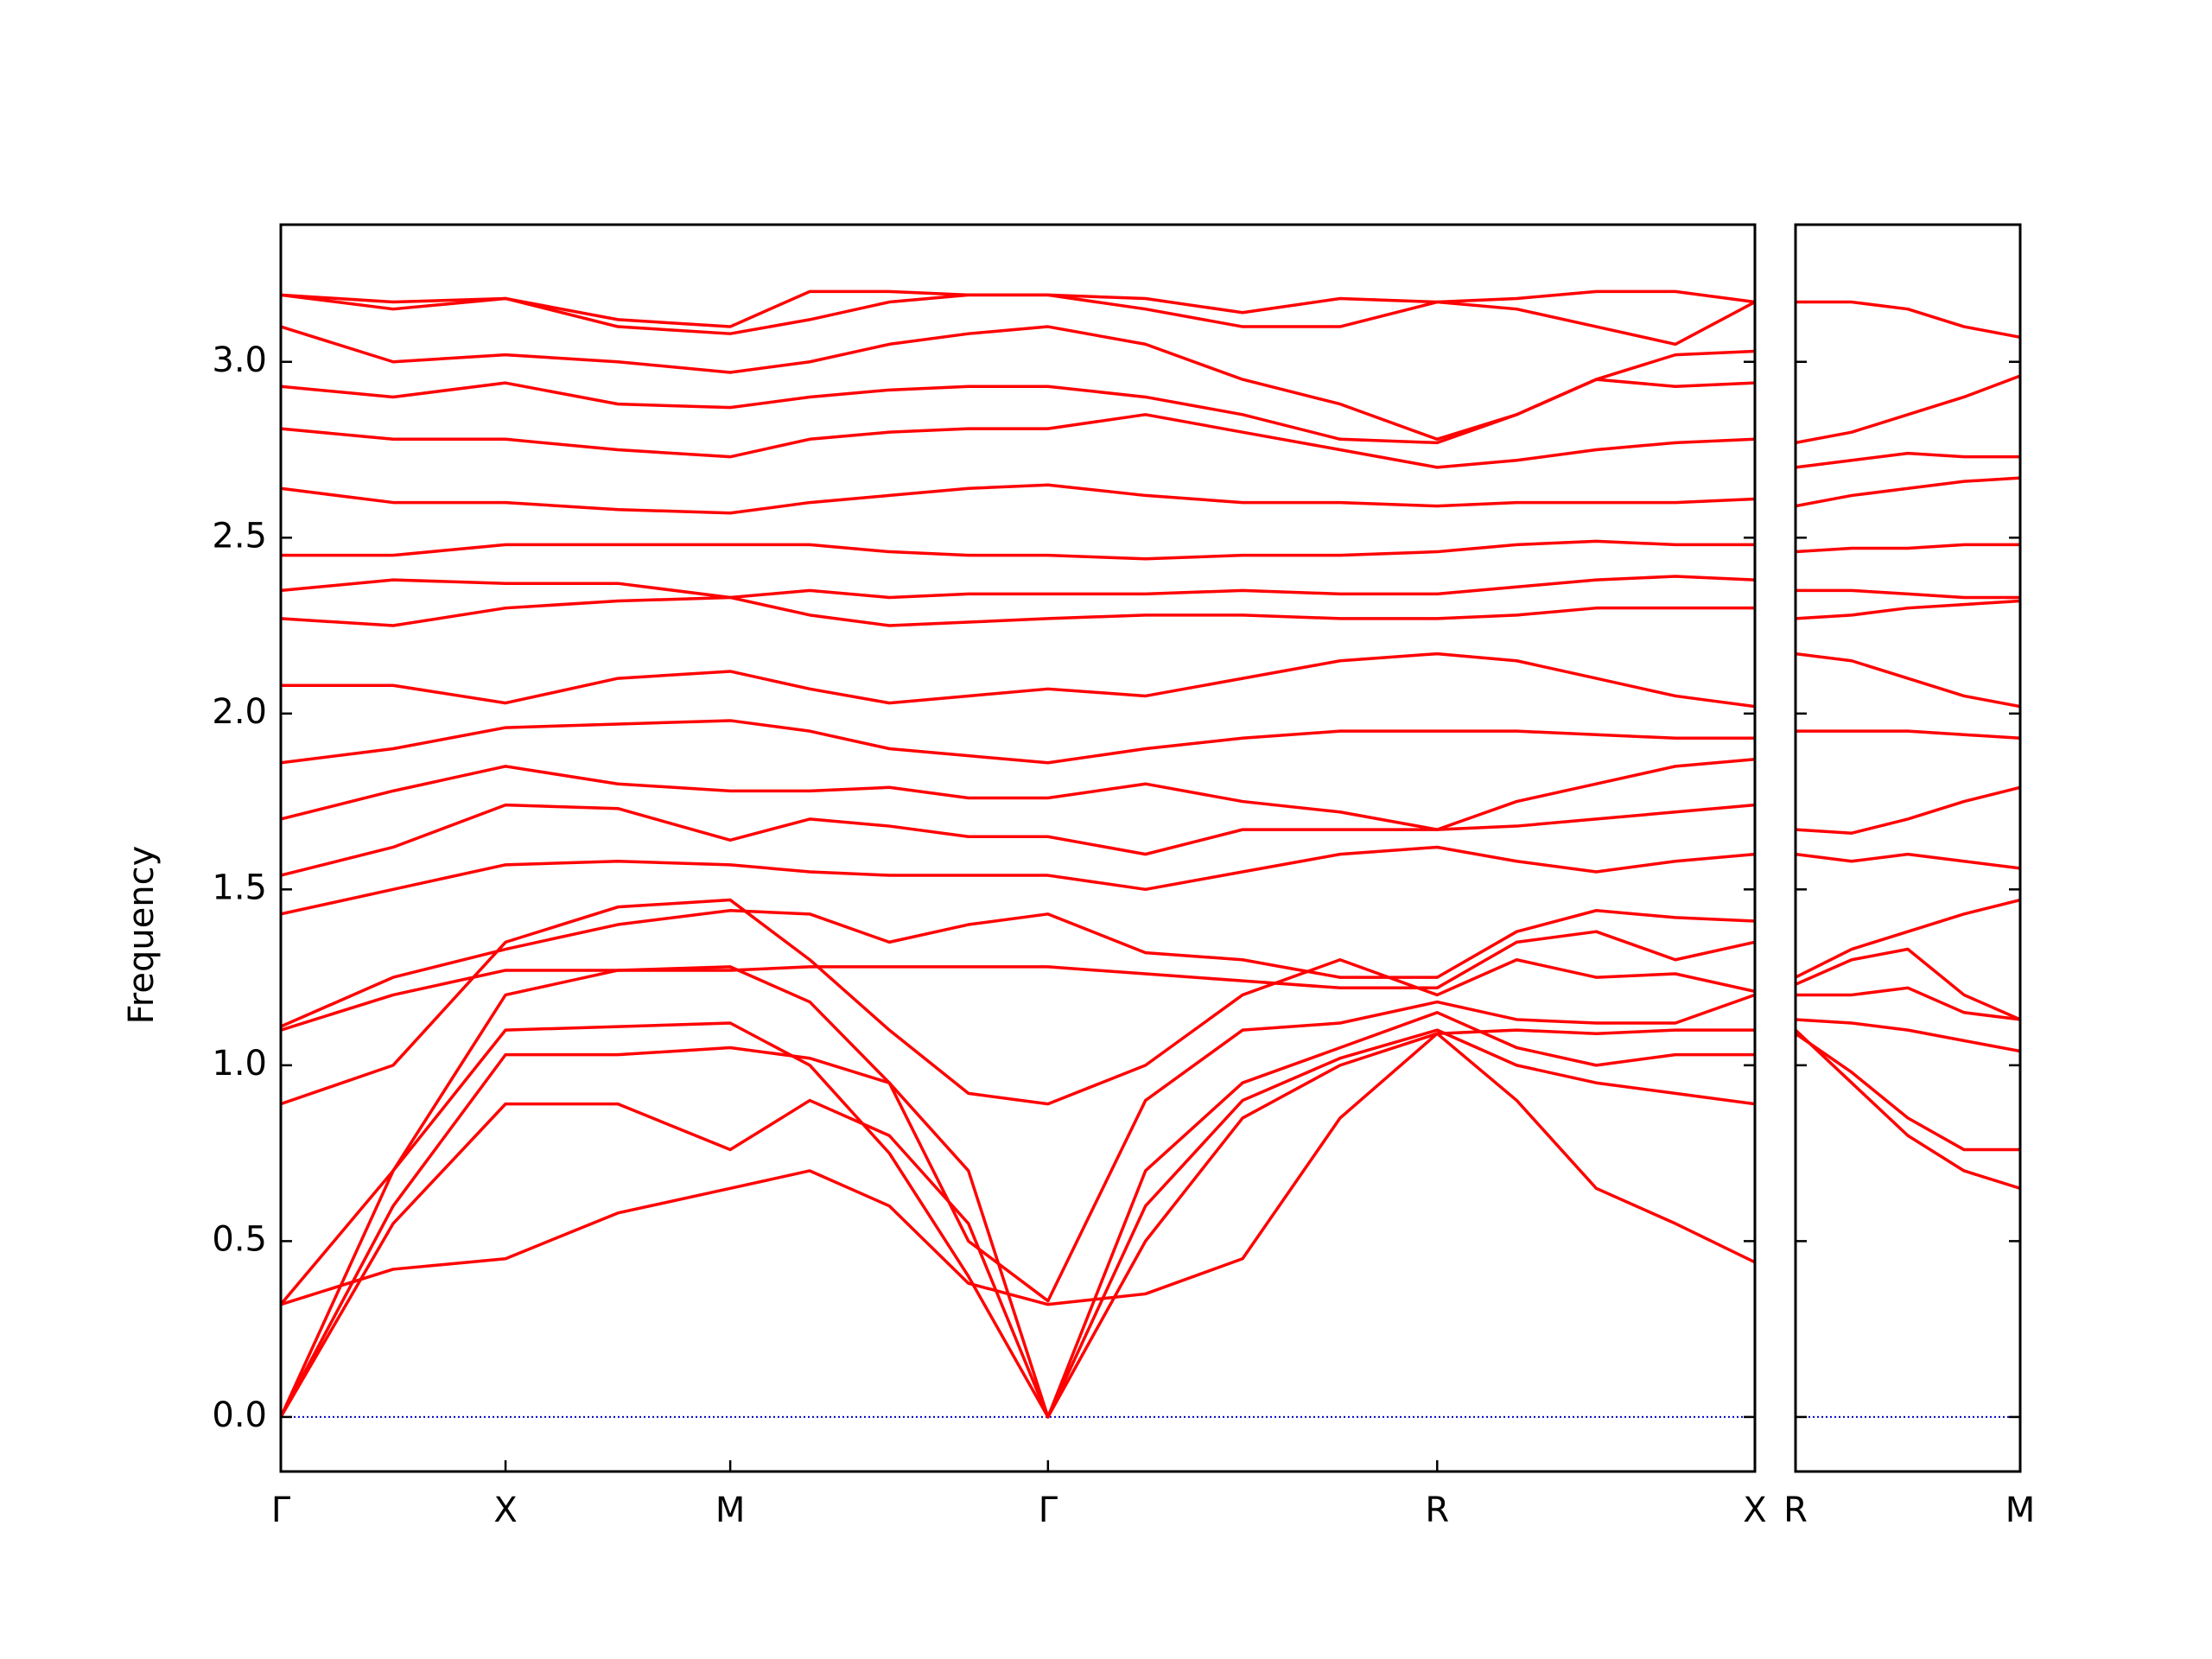 Image resolution: width=2212 pixels, height=1659 pixels. What do you see at coordinates (239, 1239) in the screenshot?
I see `y-tick-label: 0.5` at bounding box center [239, 1239].